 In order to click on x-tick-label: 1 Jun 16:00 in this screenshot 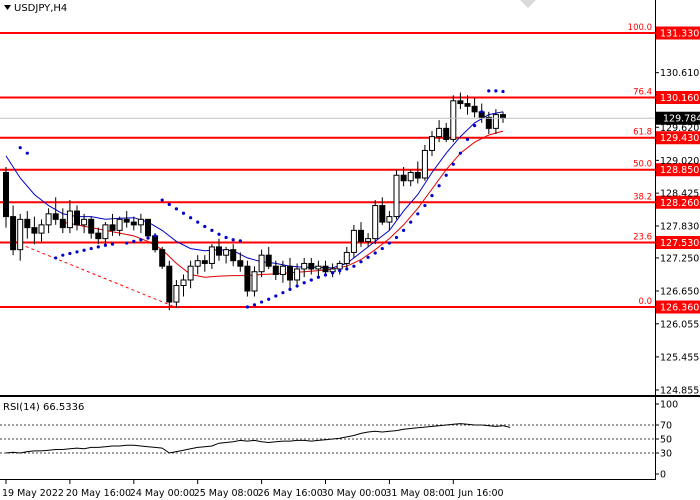, I will do `click(476, 493)`.